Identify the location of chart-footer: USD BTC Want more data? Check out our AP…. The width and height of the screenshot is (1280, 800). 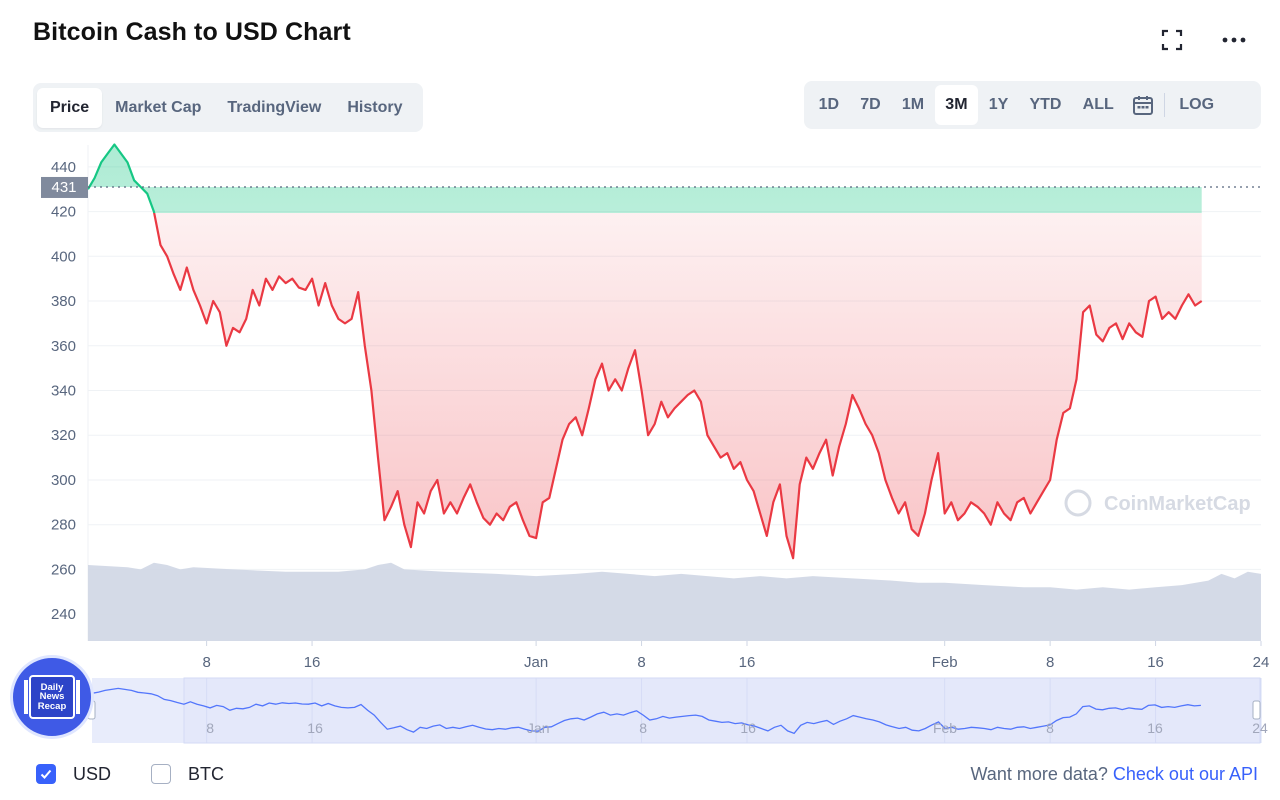
(647, 774).